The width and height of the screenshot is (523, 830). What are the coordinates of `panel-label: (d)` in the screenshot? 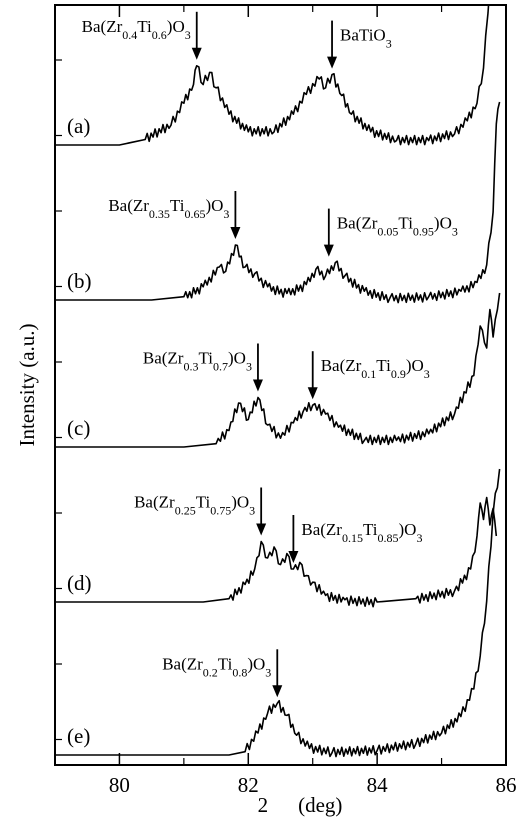 It's located at (79, 583).